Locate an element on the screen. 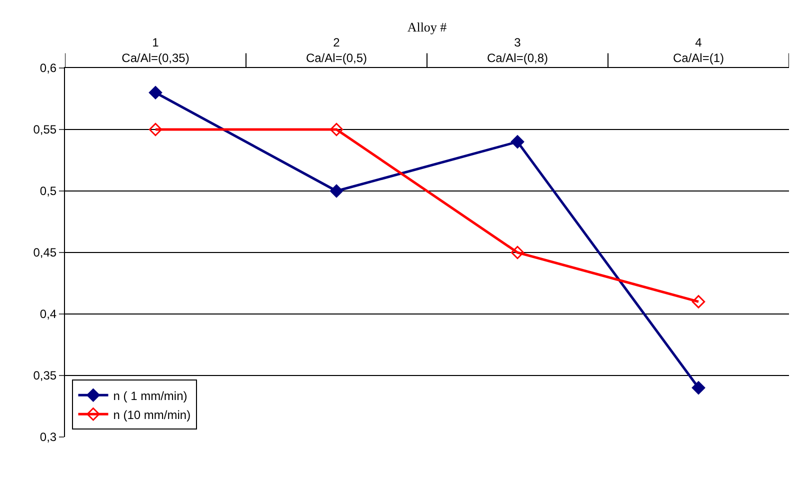  x-tick-label: 3 Ca/Al=(0,8) is located at coordinates (517, 51).